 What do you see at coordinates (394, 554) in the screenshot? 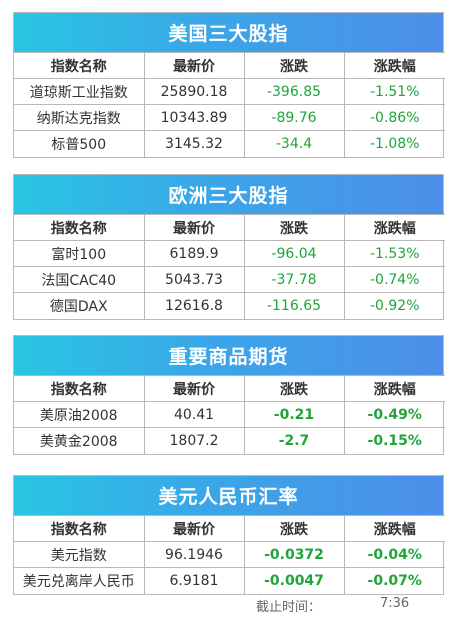
I see `index-pct: -0.04%` at bounding box center [394, 554].